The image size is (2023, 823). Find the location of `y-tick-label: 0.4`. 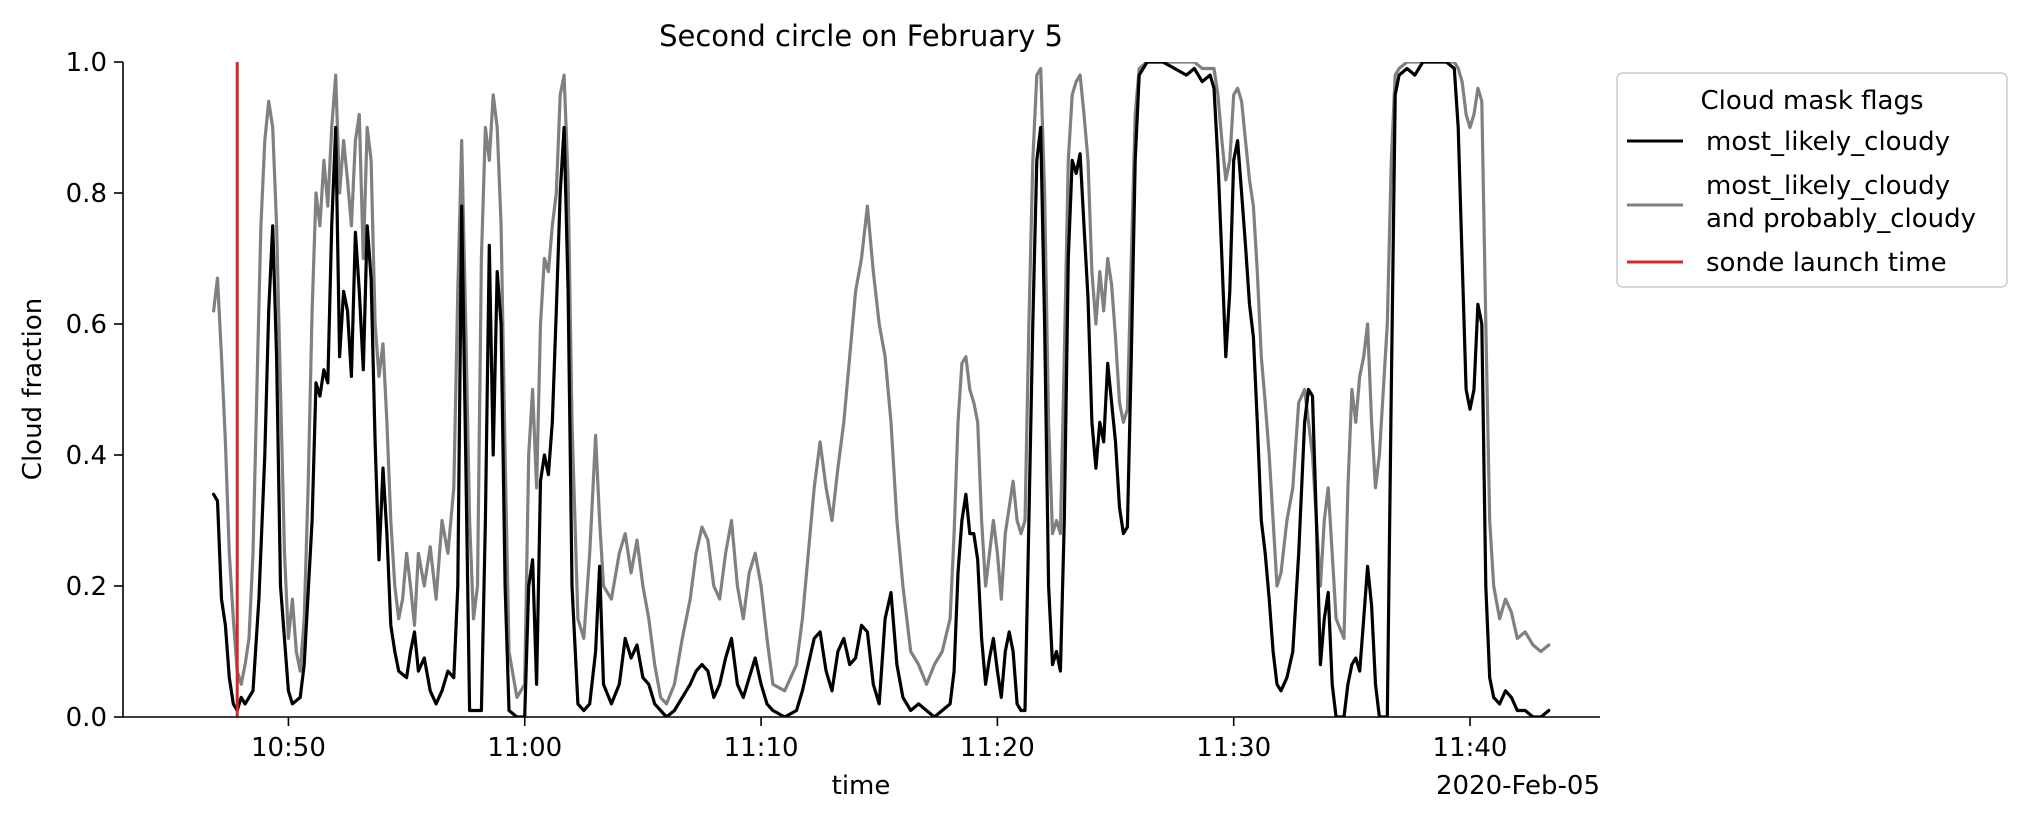

y-tick-label: 0.4 is located at coordinates (86, 456).